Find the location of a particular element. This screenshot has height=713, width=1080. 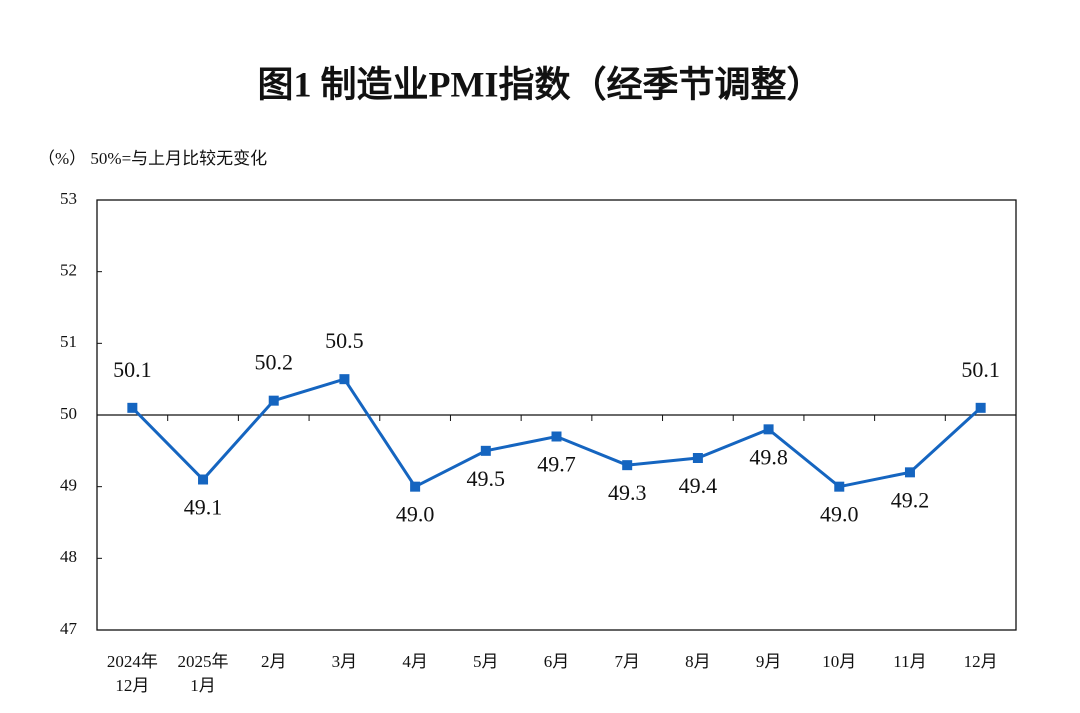

x-tick-label: 9月 is located at coordinates (768, 661).